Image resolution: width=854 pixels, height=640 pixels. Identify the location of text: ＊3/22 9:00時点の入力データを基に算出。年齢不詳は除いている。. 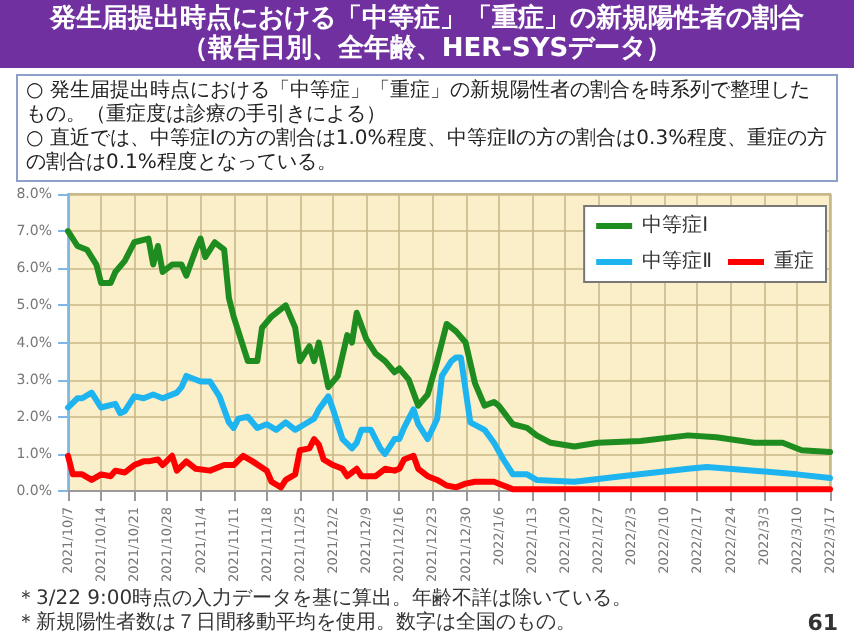
(325, 599).